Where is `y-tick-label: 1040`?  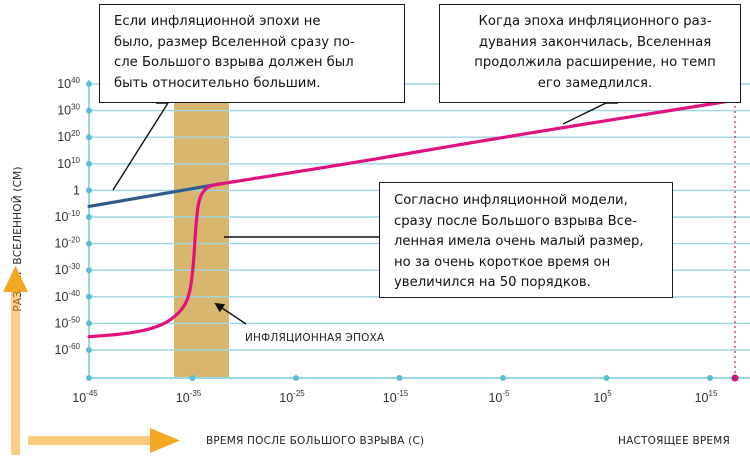 y-tick-label: 1040 is located at coordinates (68, 83).